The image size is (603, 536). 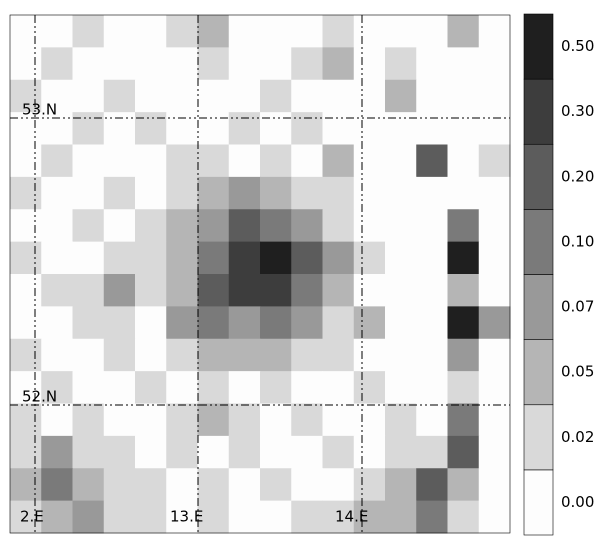 What do you see at coordinates (558, 274) in the screenshot?
I see `colorbar: 0.00 0.02 0.05 0.07 0.10 0.20 0.30 0.50` at bounding box center [558, 274].